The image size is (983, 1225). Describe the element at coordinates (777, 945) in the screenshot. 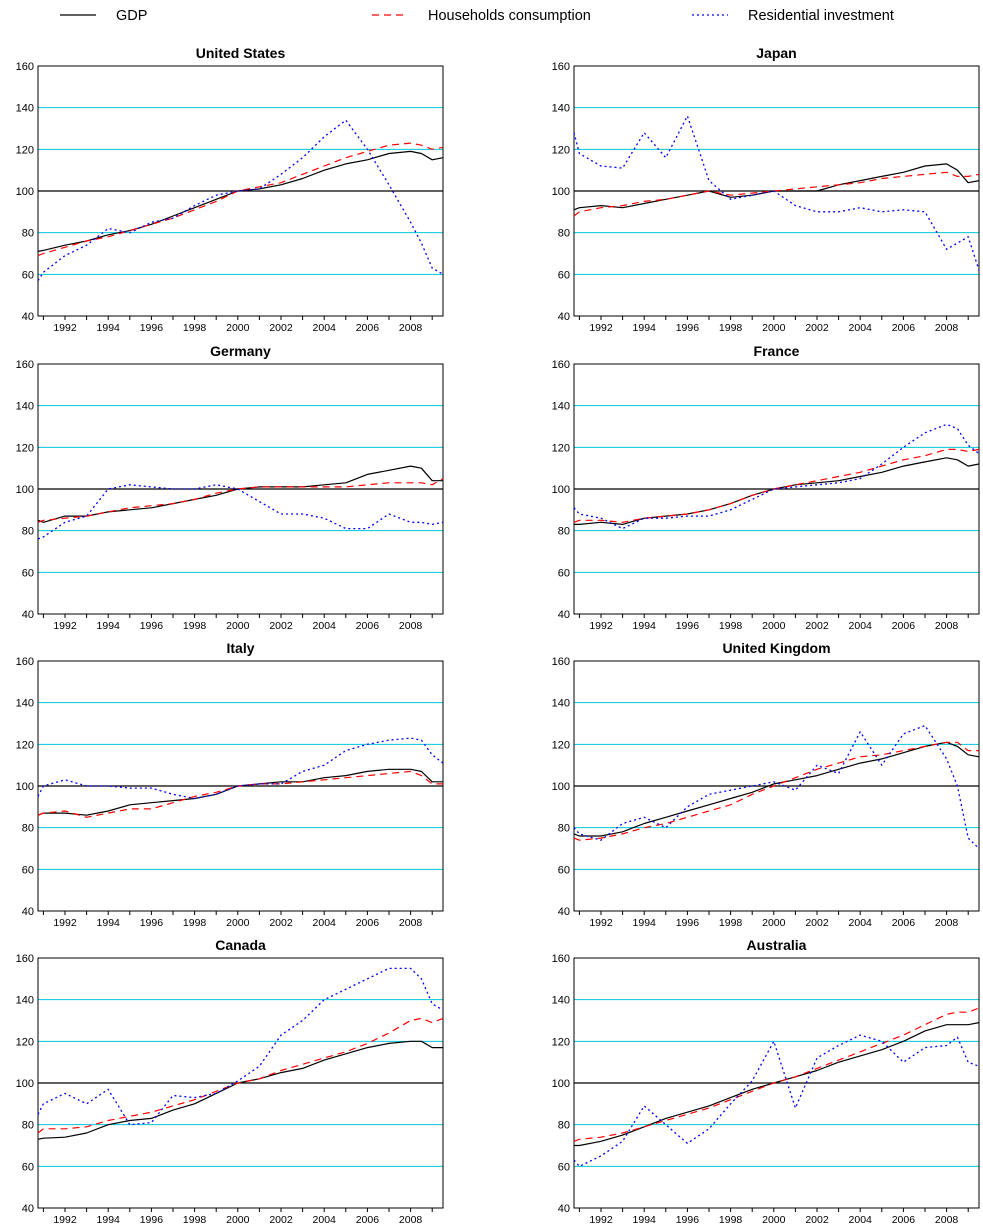

I see `chart-title: Australia` at that location.